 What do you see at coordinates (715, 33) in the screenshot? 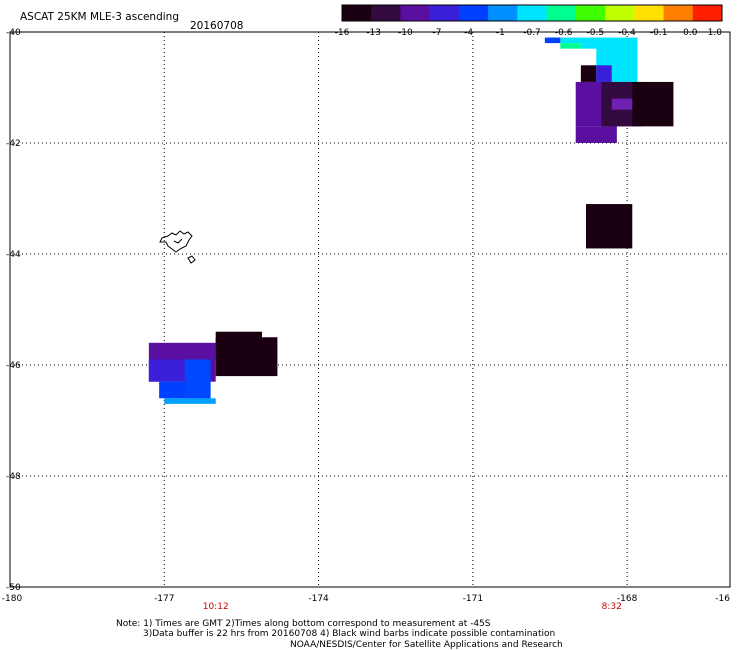
I see `color-bar-label: 1.0` at bounding box center [715, 33].